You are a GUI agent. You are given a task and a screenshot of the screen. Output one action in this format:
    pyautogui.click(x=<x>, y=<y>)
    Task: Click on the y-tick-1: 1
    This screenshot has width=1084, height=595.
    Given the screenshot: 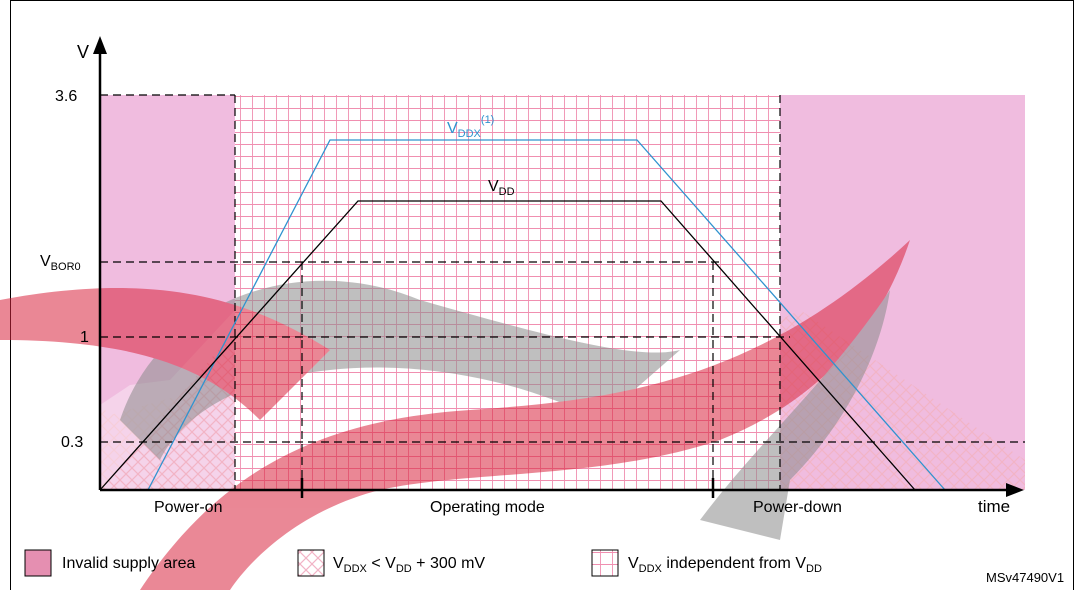 What is the action you would take?
    pyautogui.click(x=84, y=337)
    